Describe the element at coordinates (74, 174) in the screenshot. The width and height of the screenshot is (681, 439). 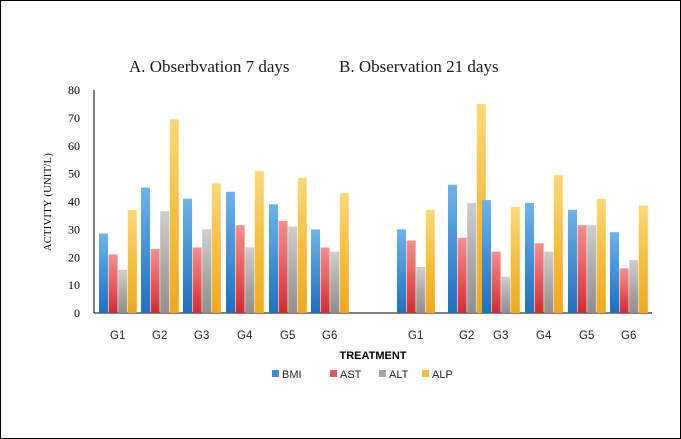
I see `y-tick-label: 50` at that location.